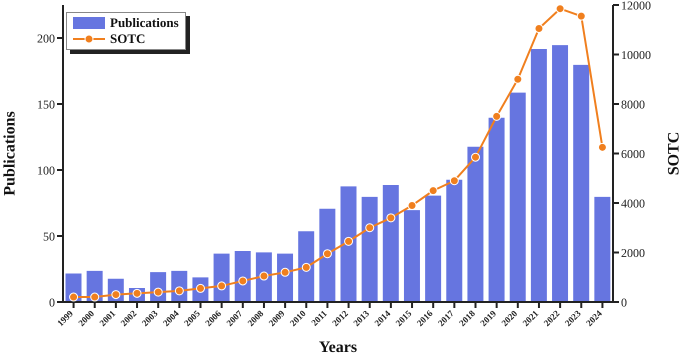 The image size is (685, 360). What do you see at coordinates (633, 104) in the screenshot?
I see `y2-tick-label: 8000` at bounding box center [633, 104].